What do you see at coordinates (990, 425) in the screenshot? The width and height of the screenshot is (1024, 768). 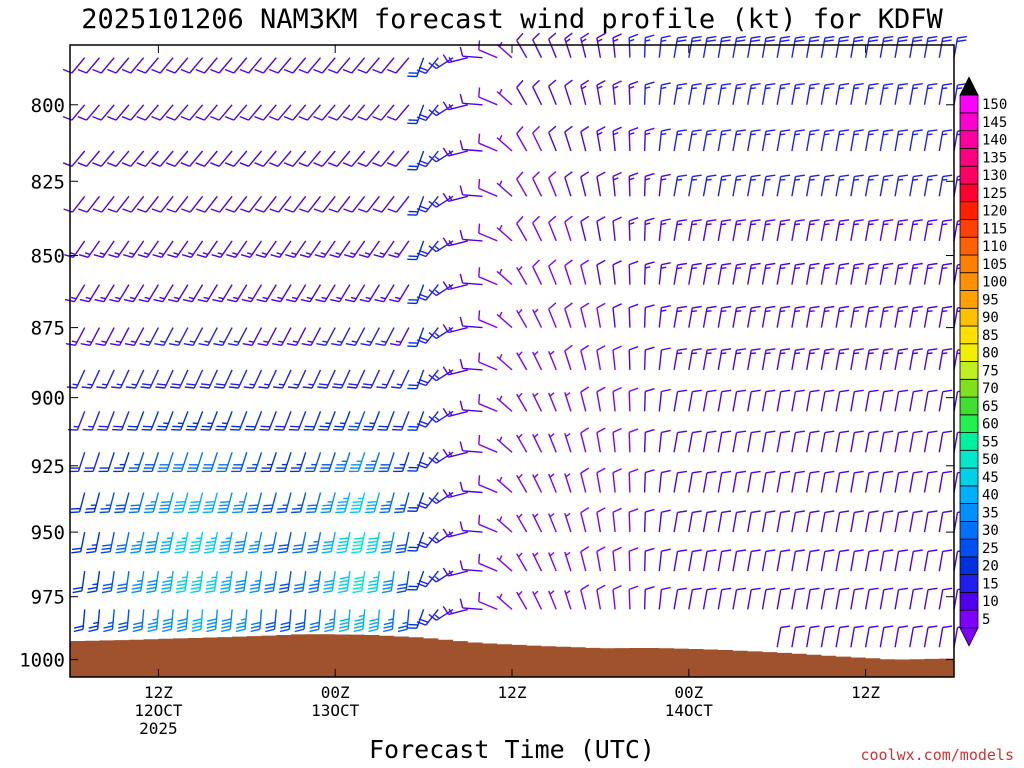 I see `colorbar-label: 60` at bounding box center [990, 425].